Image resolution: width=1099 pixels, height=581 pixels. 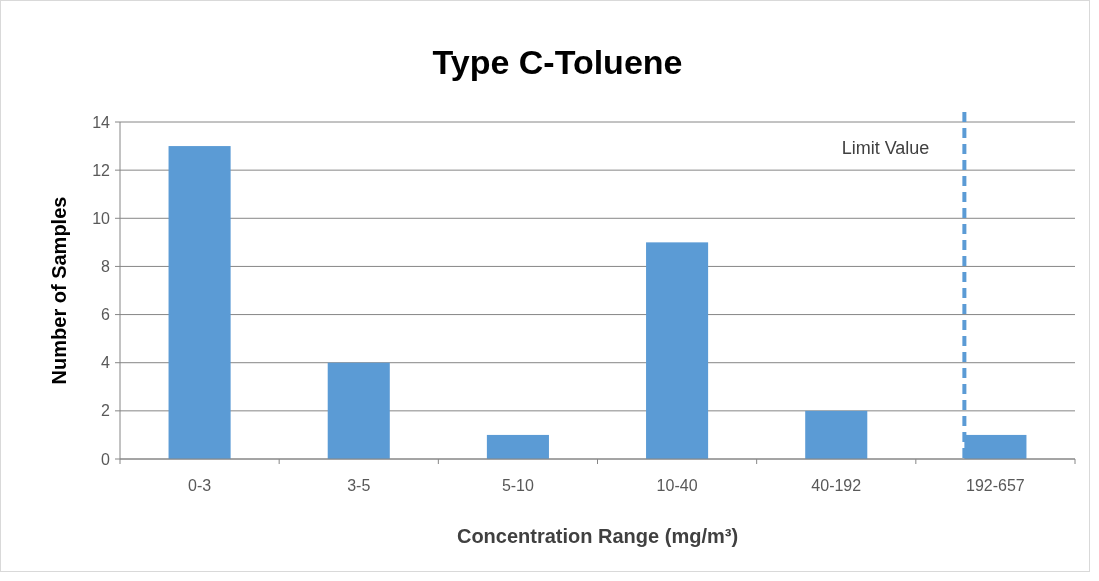 What do you see at coordinates (101, 218) in the screenshot?
I see `y-tick-label: 10` at bounding box center [101, 218].